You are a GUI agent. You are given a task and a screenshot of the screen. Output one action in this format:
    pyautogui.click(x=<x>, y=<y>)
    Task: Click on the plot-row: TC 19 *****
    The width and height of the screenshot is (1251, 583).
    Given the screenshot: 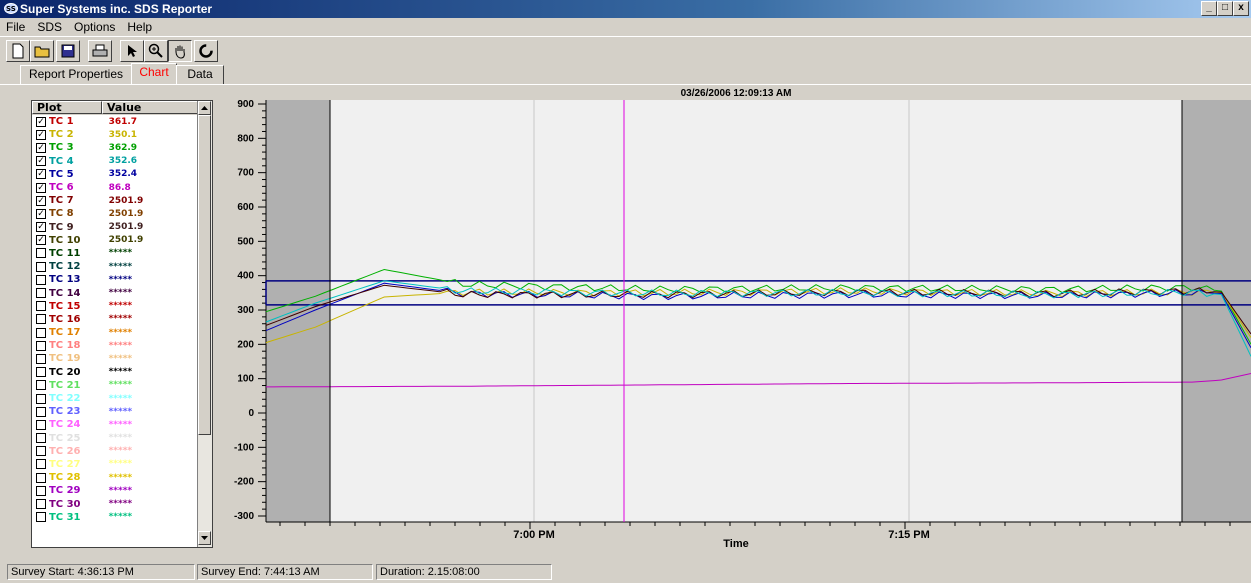 What is the action you would take?
    pyautogui.click(x=115, y=358)
    